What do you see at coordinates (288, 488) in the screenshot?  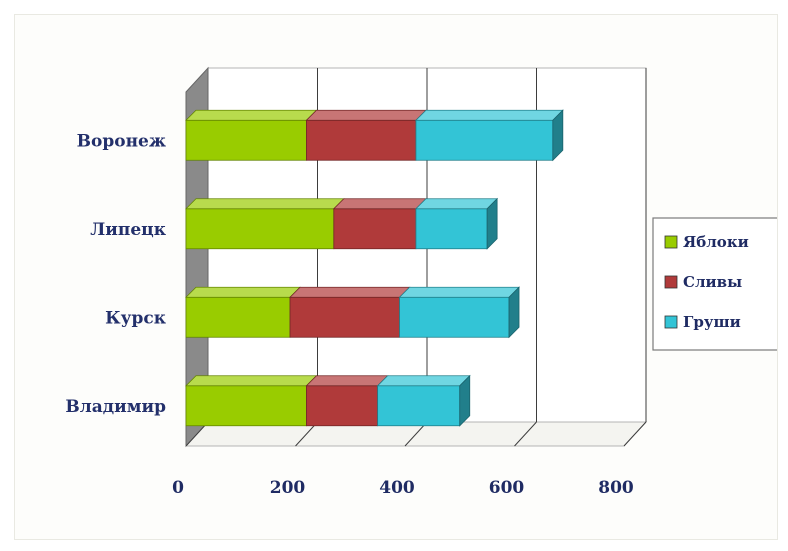 I see `x-tick-label: 200` at bounding box center [288, 488].